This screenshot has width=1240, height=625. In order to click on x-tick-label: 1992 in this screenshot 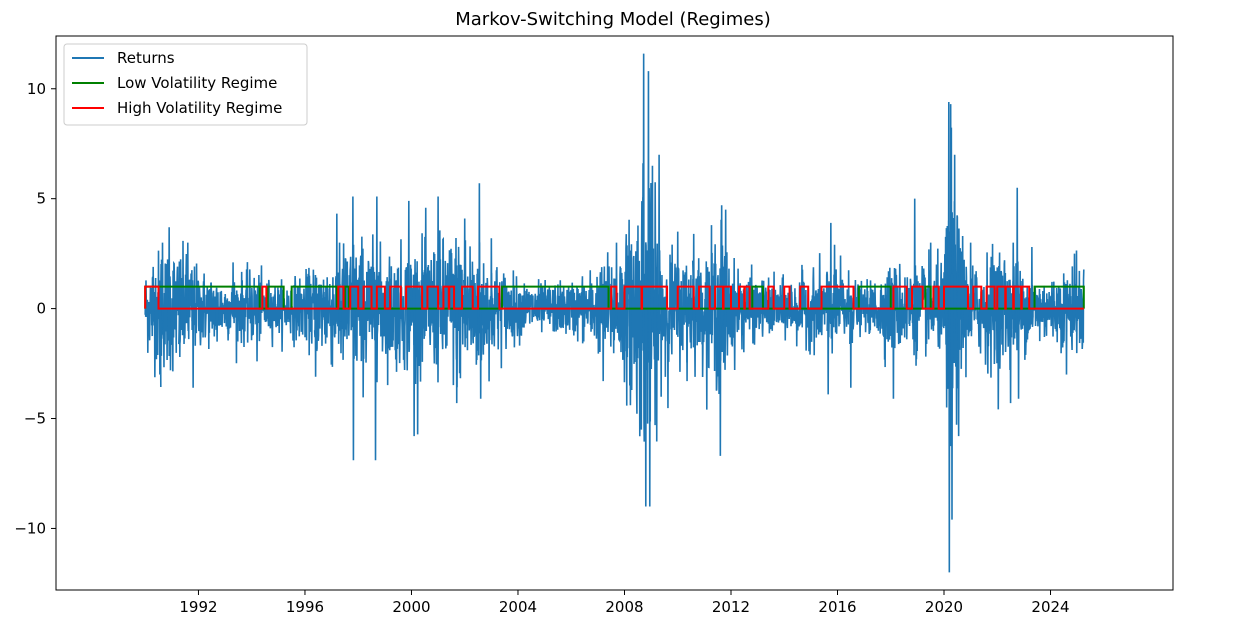, I will do `click(198, 607)`.